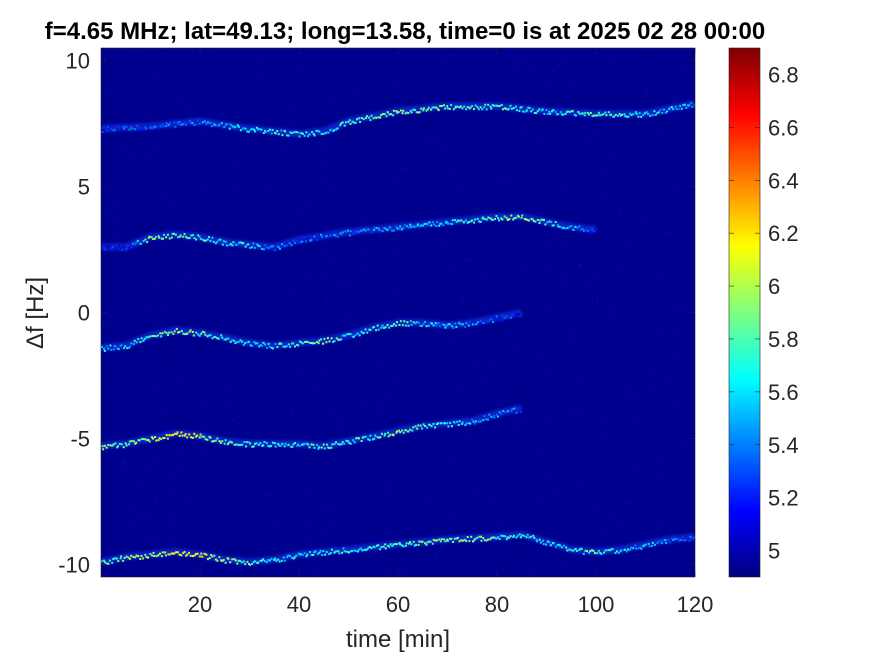 Image resolution: width=875 pixels, height=656 pixels. I want to click on y-axis-label: Δf [Hz], so click(35, 313).